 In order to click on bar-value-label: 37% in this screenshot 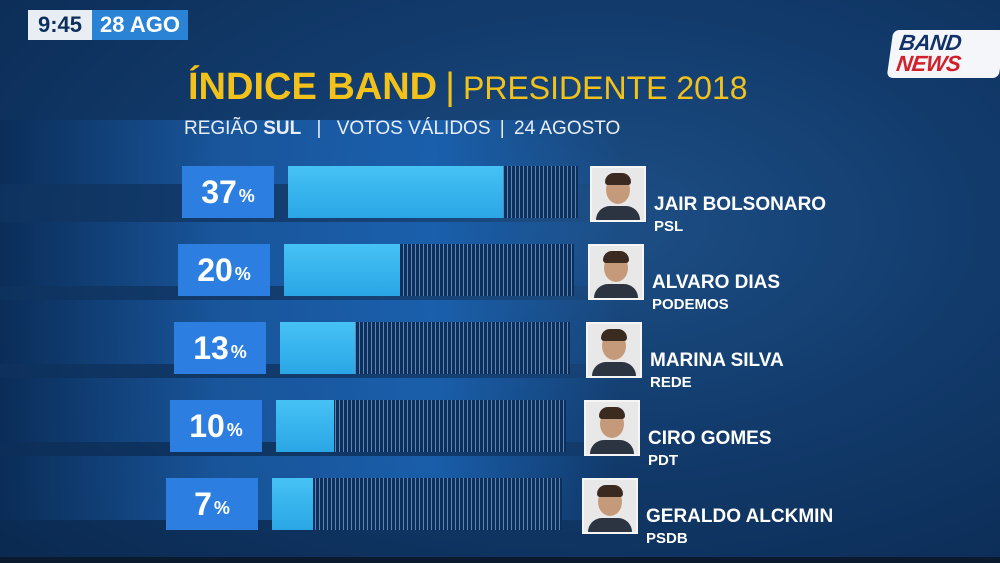, I will do `click(228, 192)`.